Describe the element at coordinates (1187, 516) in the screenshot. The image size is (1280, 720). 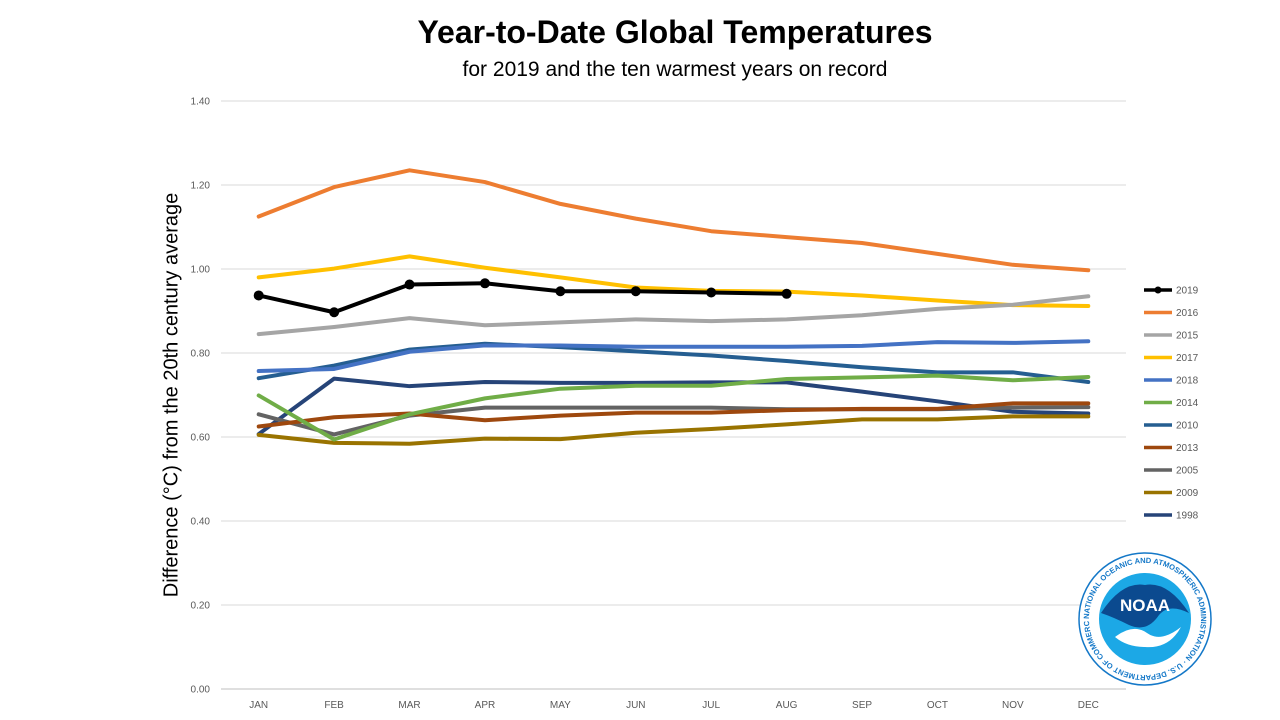
I see `legend-label-1998: 1998` at that location.